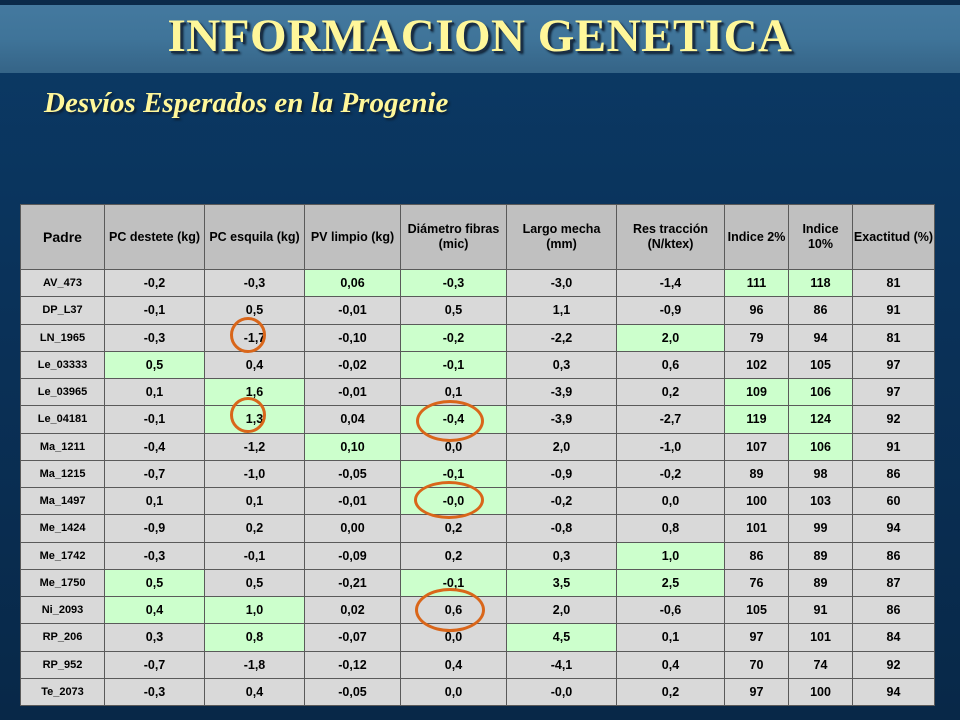 The width and height of the screenshot is (960, 720). I want to click on value-cell: 111, so click(756, 283).